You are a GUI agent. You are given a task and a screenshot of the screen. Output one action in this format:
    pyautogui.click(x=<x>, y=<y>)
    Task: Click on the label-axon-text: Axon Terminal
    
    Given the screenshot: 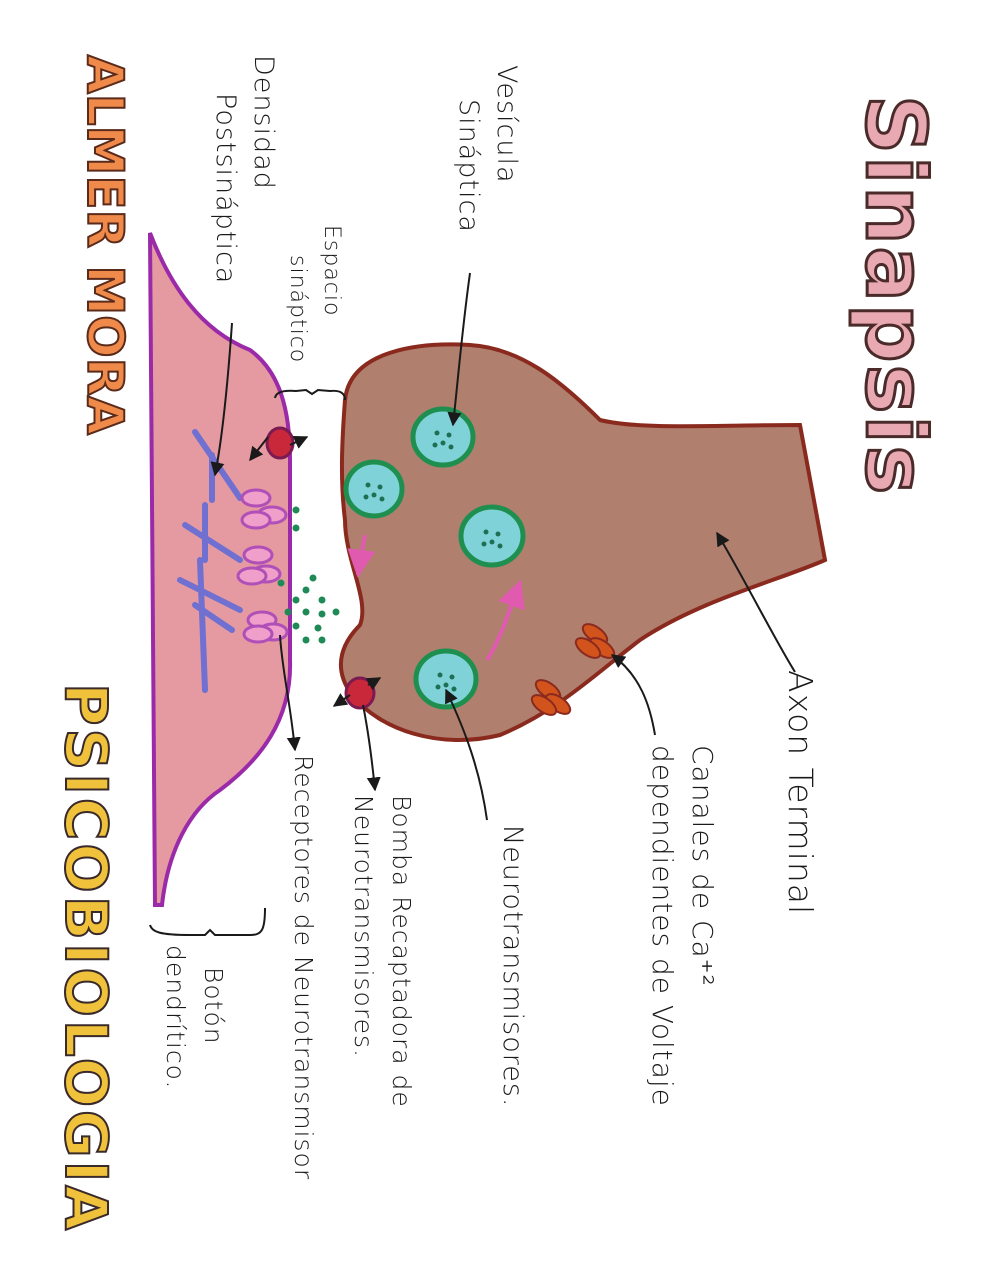 What is the action you would take?
    pyautogui.click(x=800, y=793)
    